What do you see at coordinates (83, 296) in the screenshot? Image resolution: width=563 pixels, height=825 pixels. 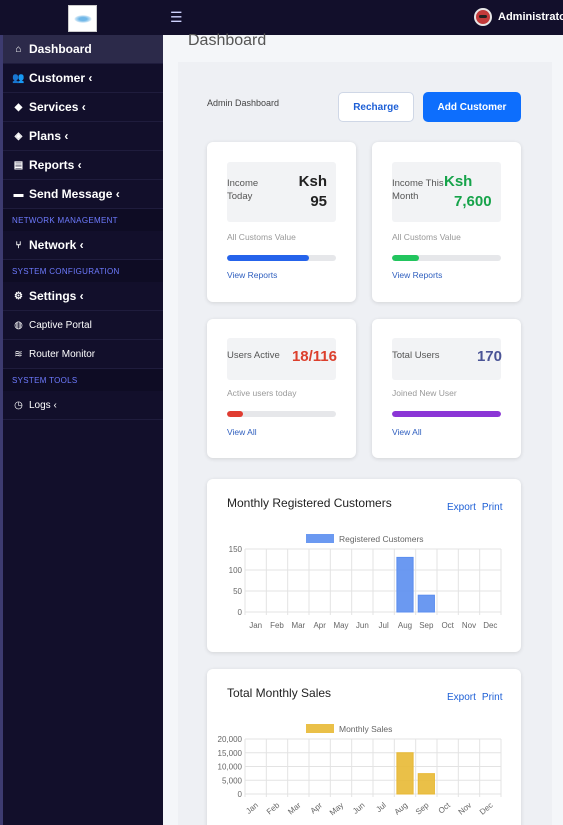 I see `sidebar-item-settings: ⚙ Settings ‹` at bounding box center [83, 296].